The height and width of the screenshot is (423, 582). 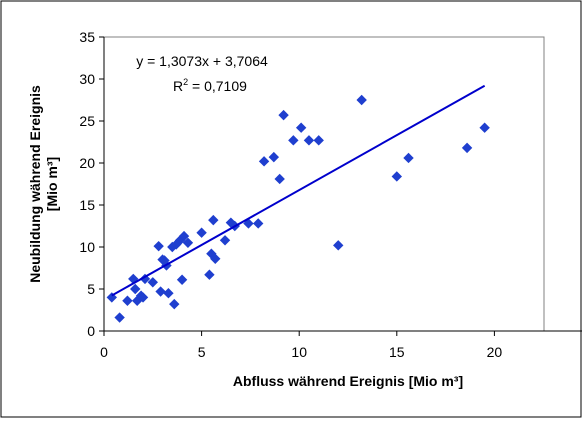 I want to click on y-tick-label: 25, so click(x=87, y=121).